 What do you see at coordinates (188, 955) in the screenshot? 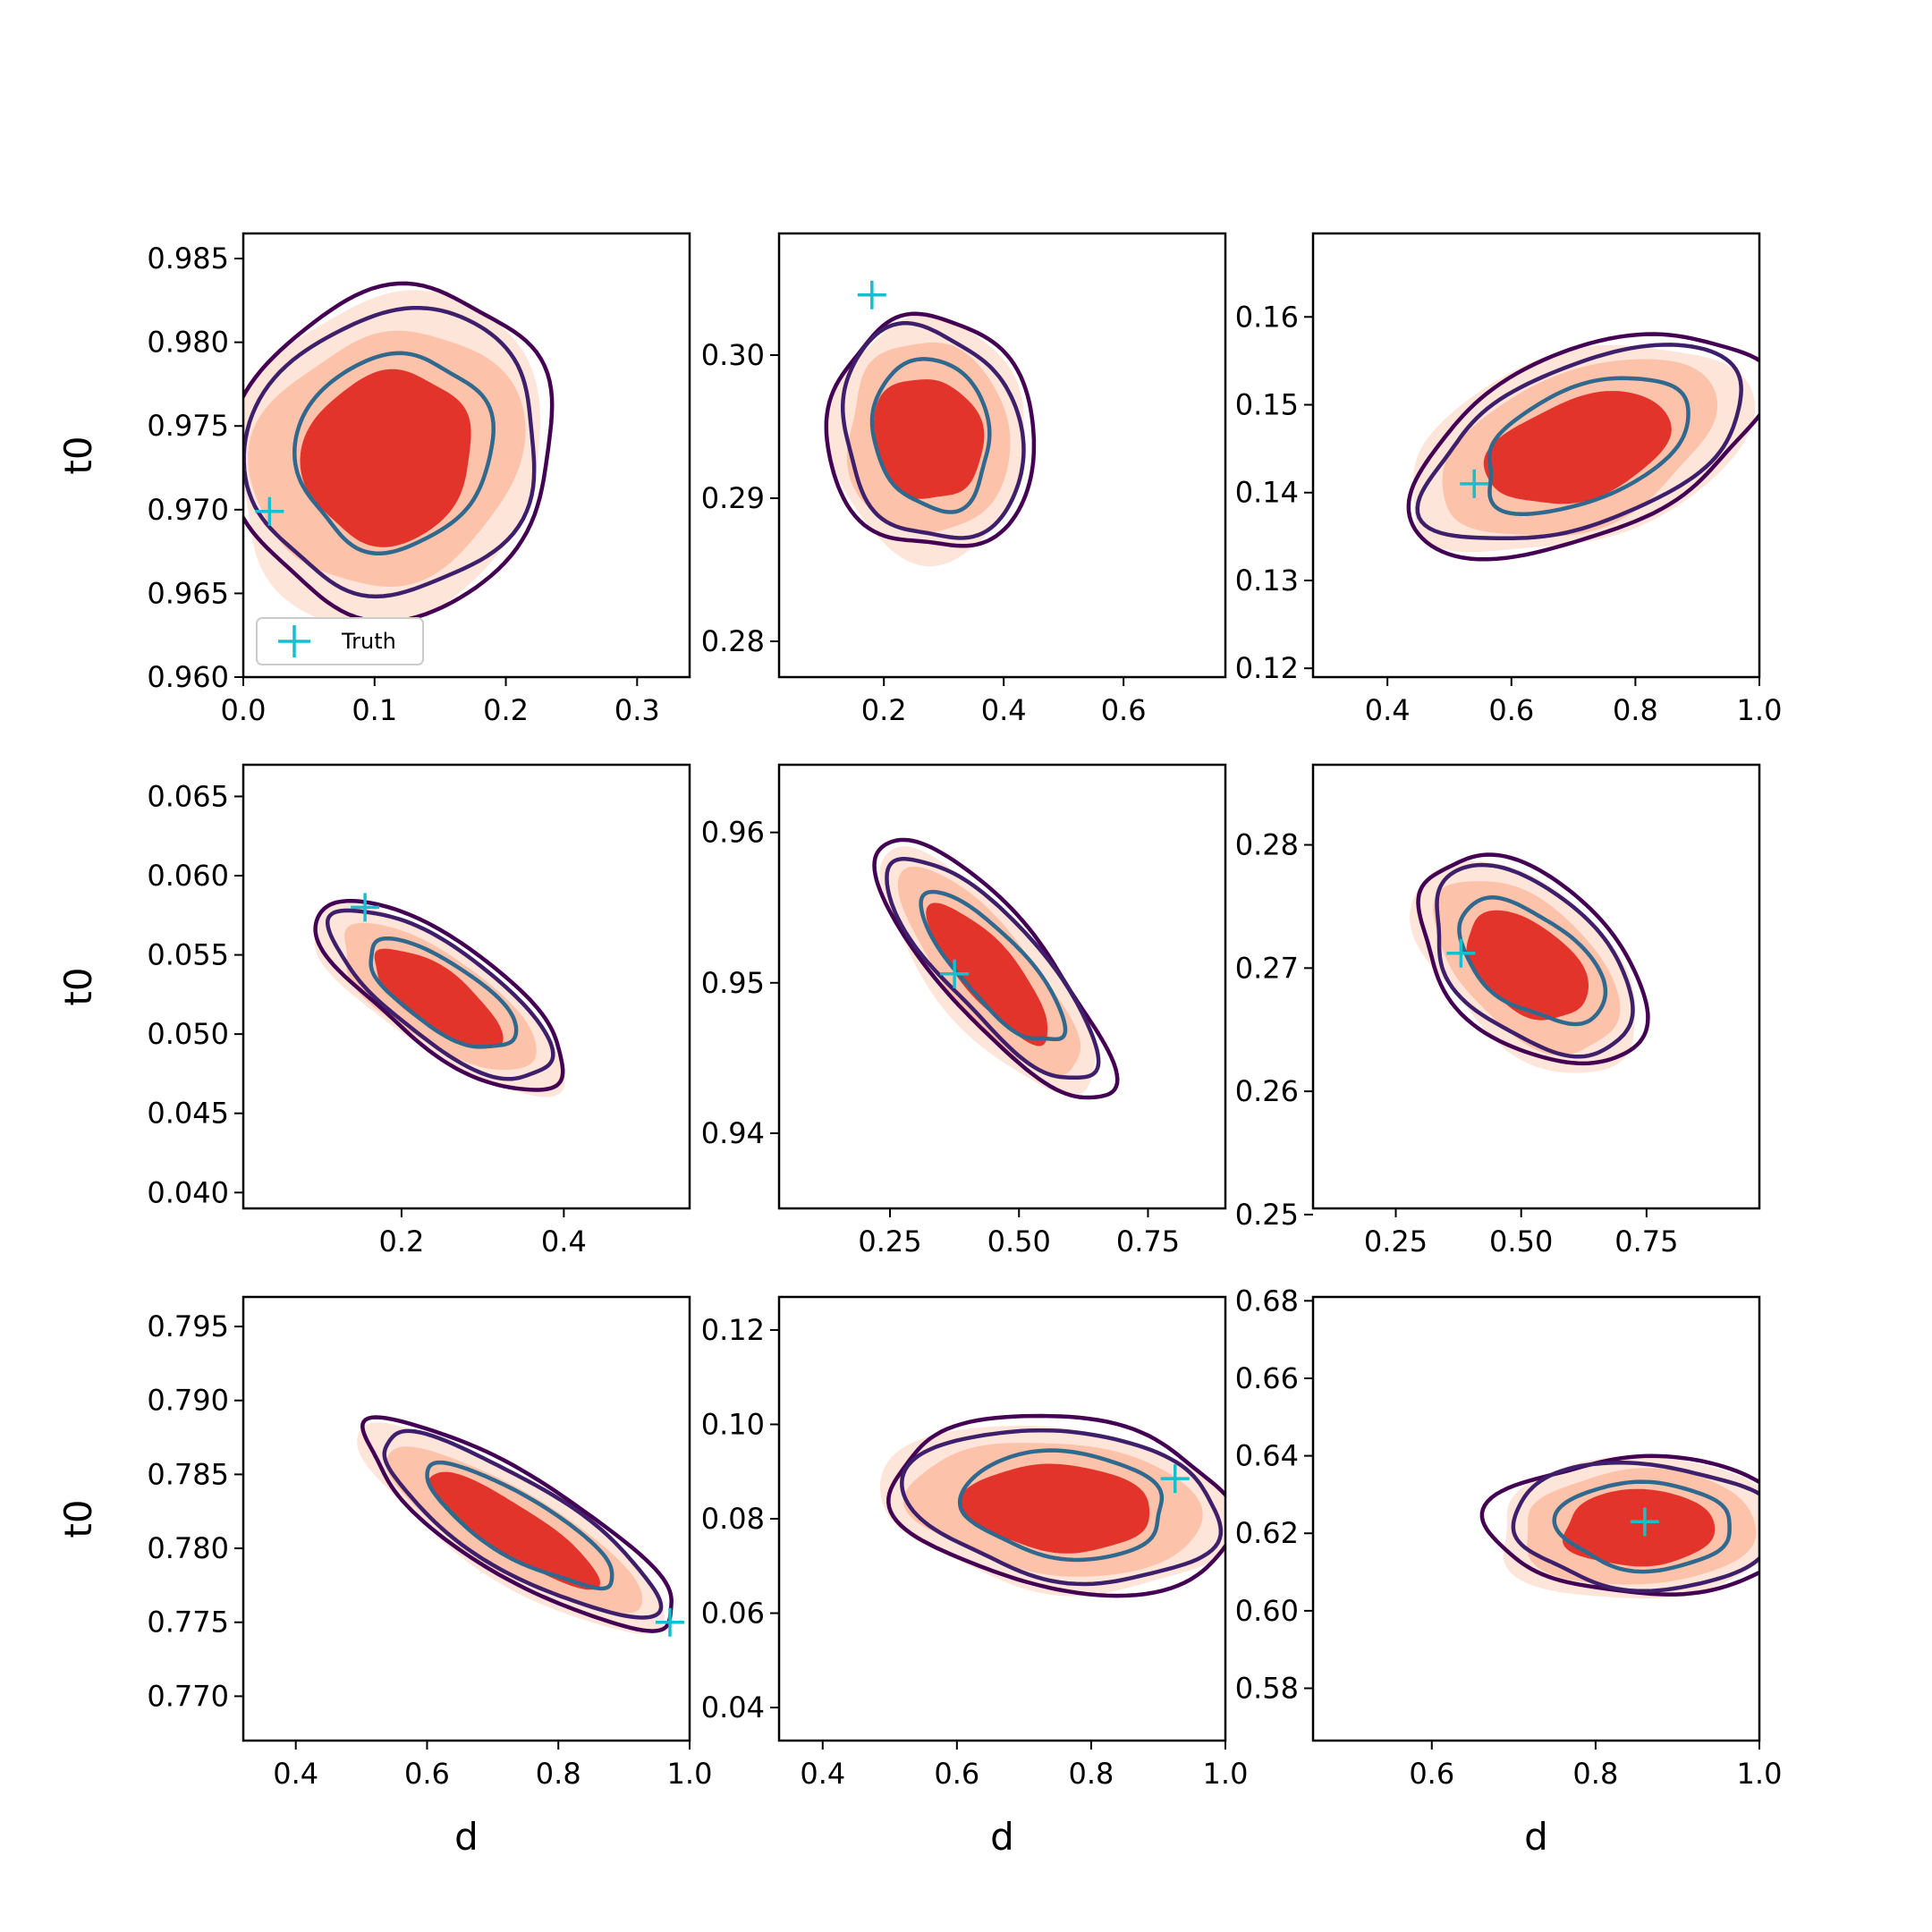
I see `y-tick-label: 0.055` at bounding box center [188, 955].